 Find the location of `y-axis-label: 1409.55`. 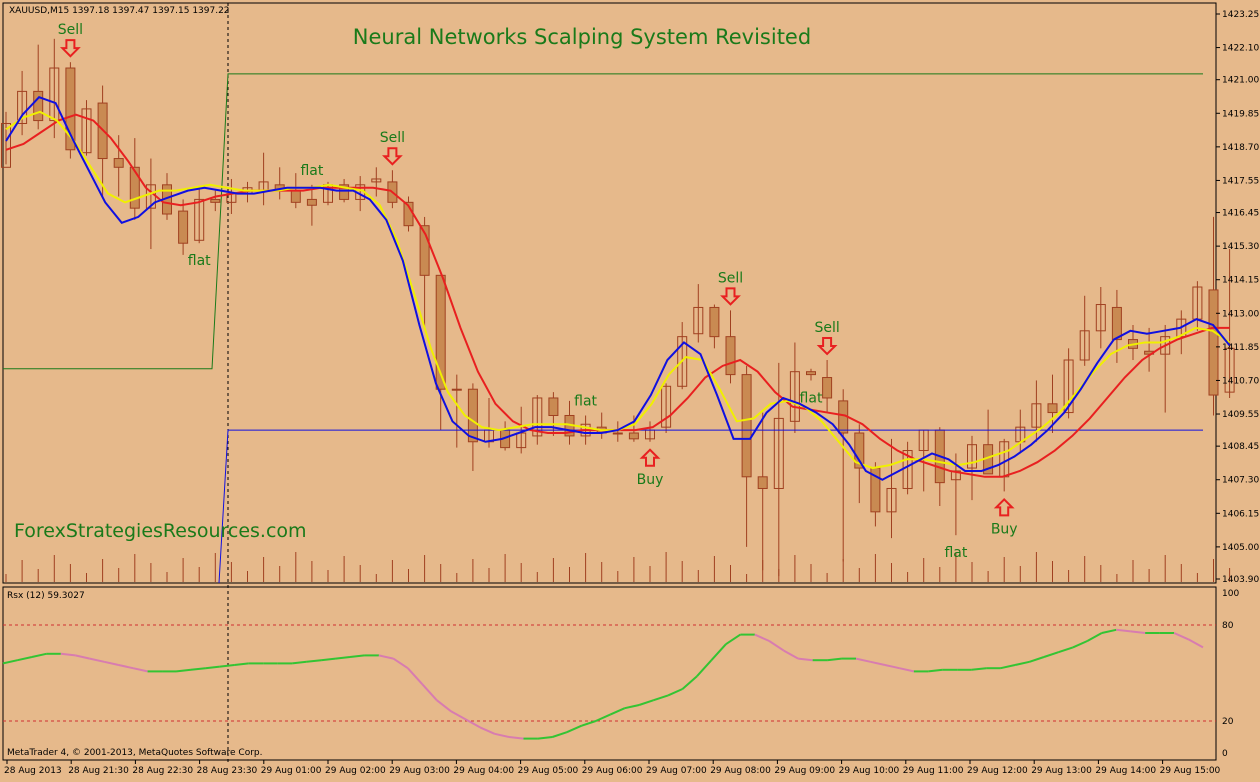

y-axis-label: 1409.55 is located at coordinates (1240, 415).